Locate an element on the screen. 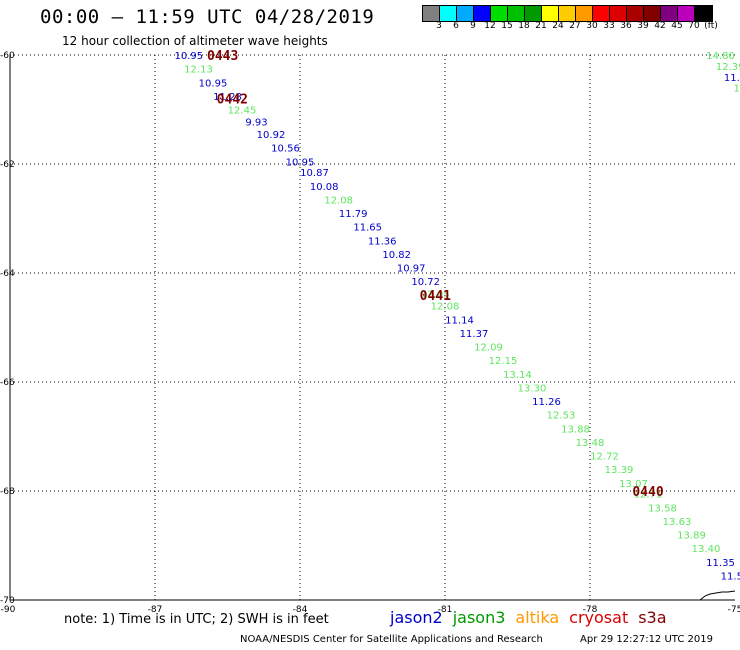 The image size is (740, 650). legend-label: 9 is located at coordinates (473, 26).